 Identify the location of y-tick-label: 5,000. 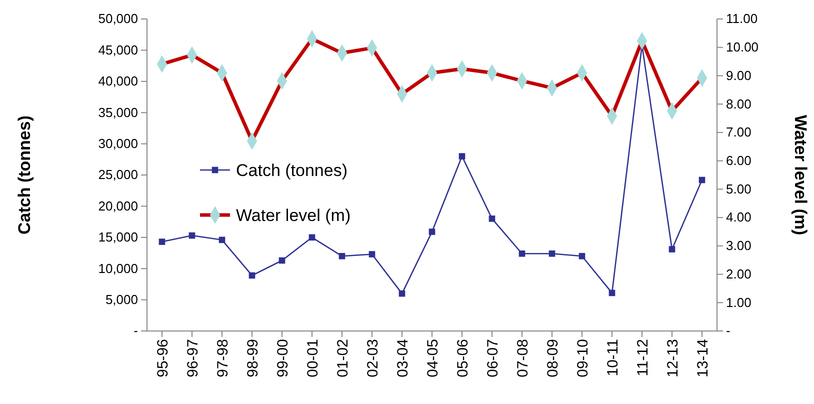
(121, 299).